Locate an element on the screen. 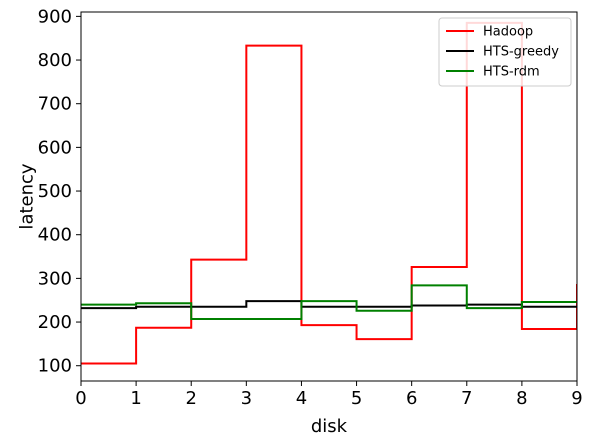  x-tick-label: 5 is located at coordinates (356, 398).